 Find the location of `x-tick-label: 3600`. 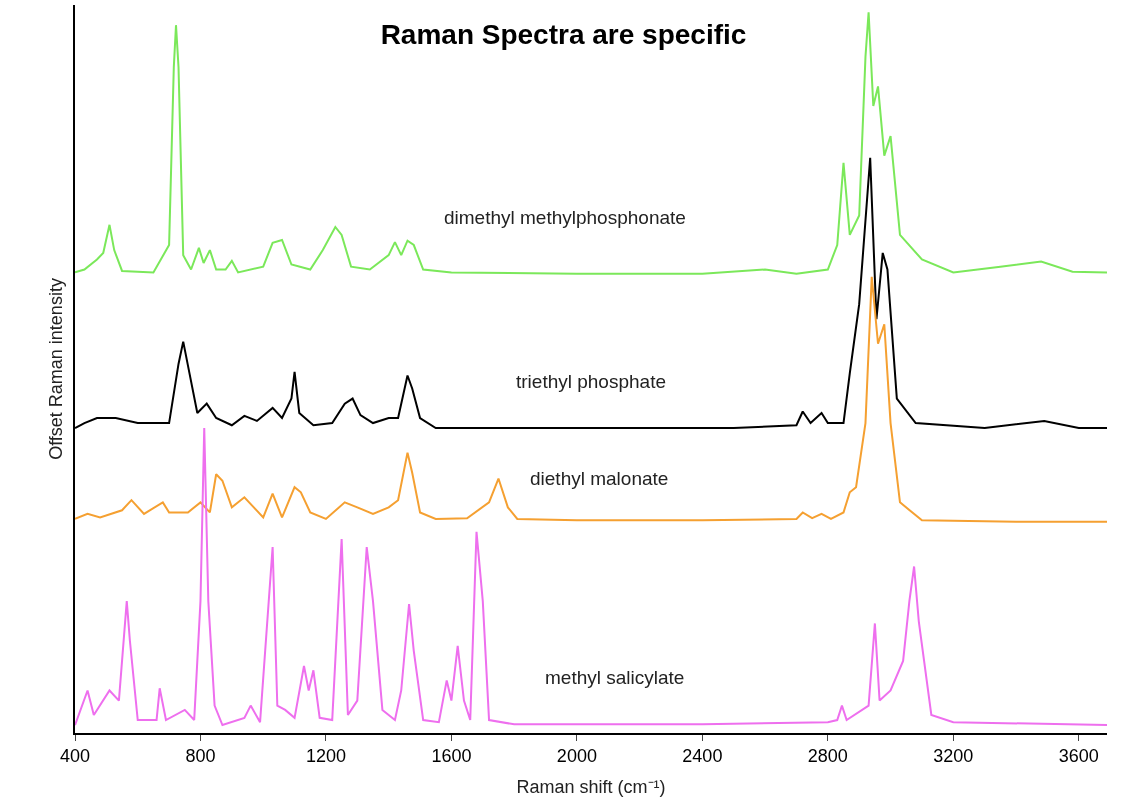

x-tick-label: 3600 is located at coordinates (1078, 756).